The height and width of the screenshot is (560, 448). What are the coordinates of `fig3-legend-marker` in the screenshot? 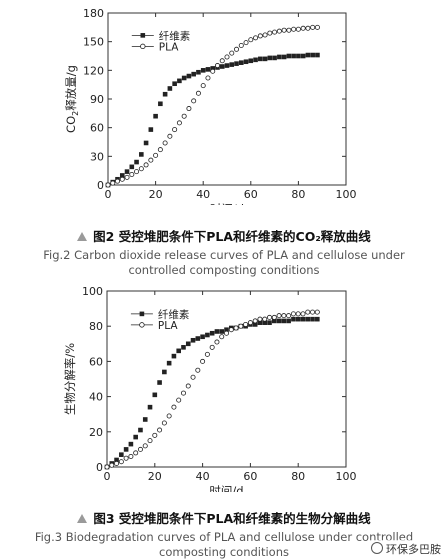 It's located at (142, 325).